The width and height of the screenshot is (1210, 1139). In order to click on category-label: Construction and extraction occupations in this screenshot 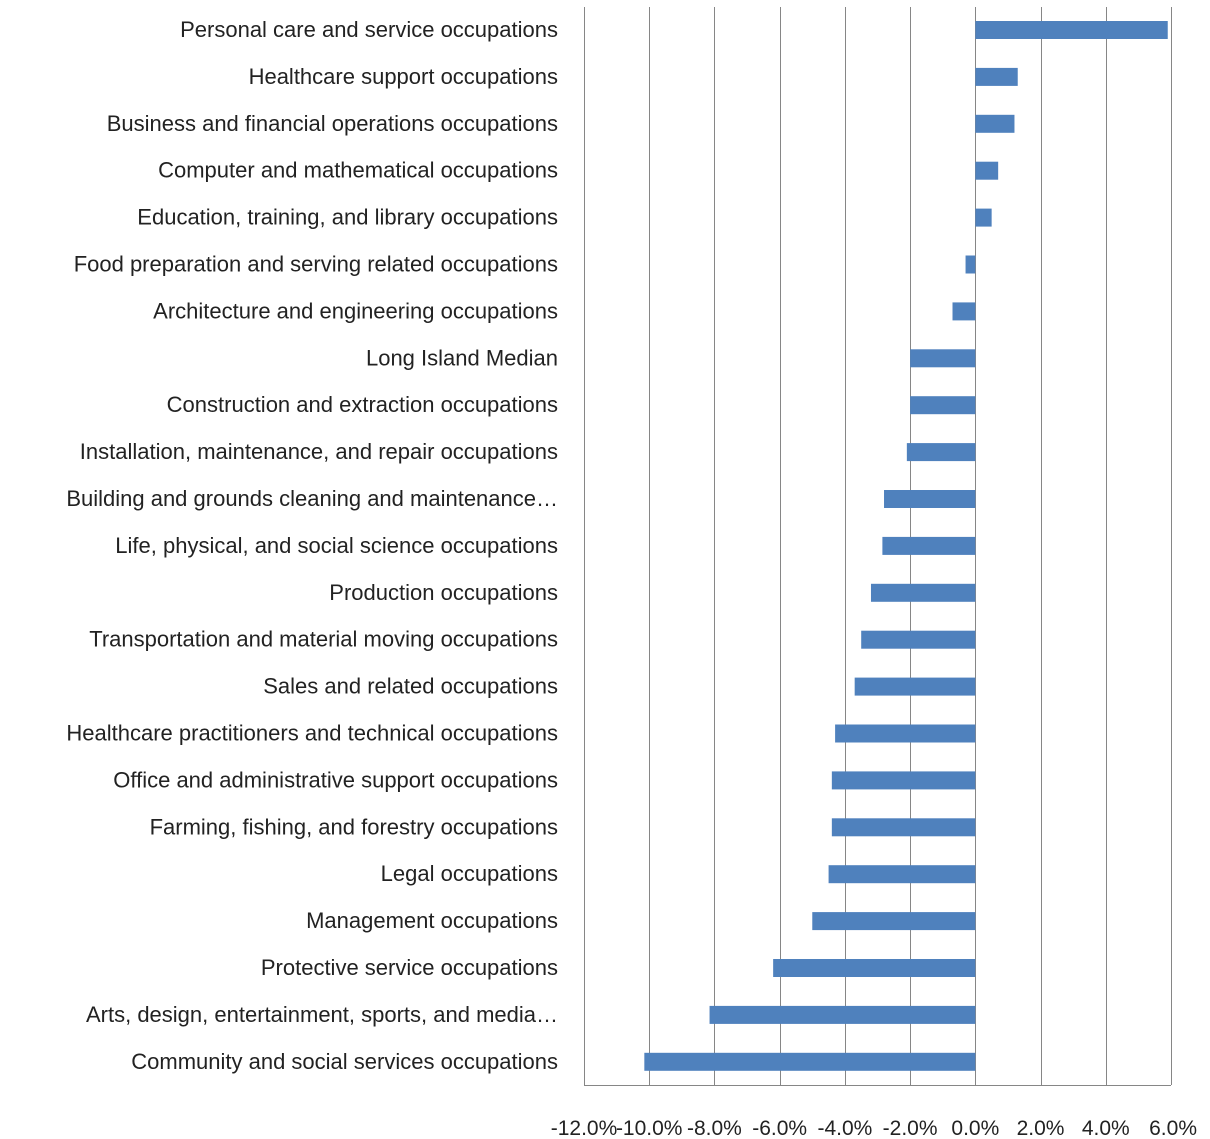, I will do `click(362, 404)`.